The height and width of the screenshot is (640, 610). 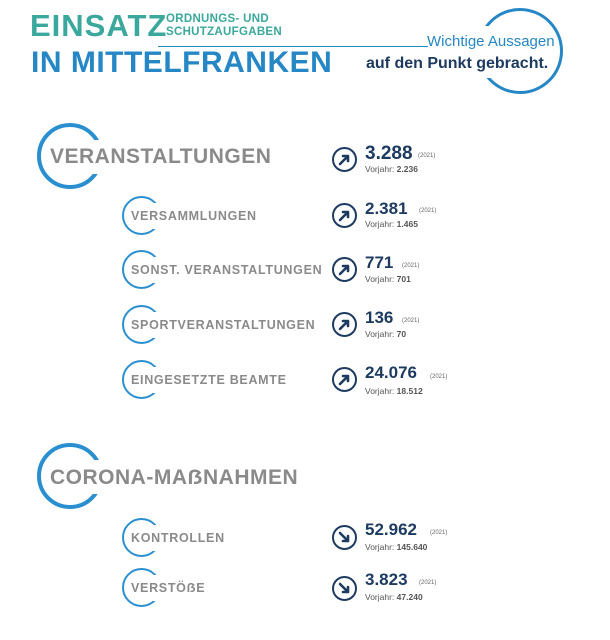 I want to click on stat-previous: Vorjahr: 70, so click(x=386, y=334).